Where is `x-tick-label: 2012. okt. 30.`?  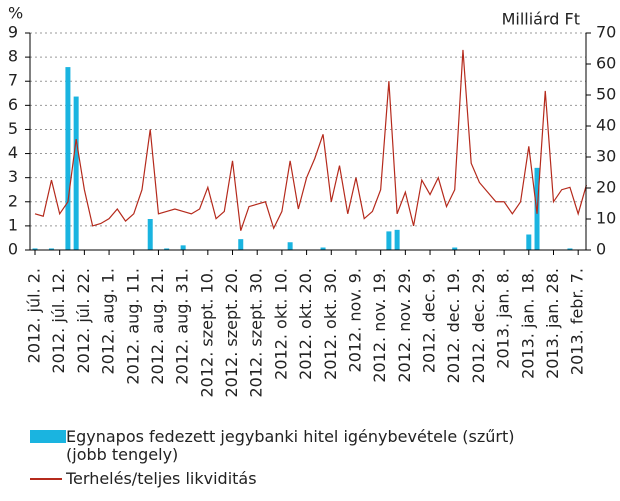 x-tick-label: 2012. okt. 30. is located at coordinates (330, 324).